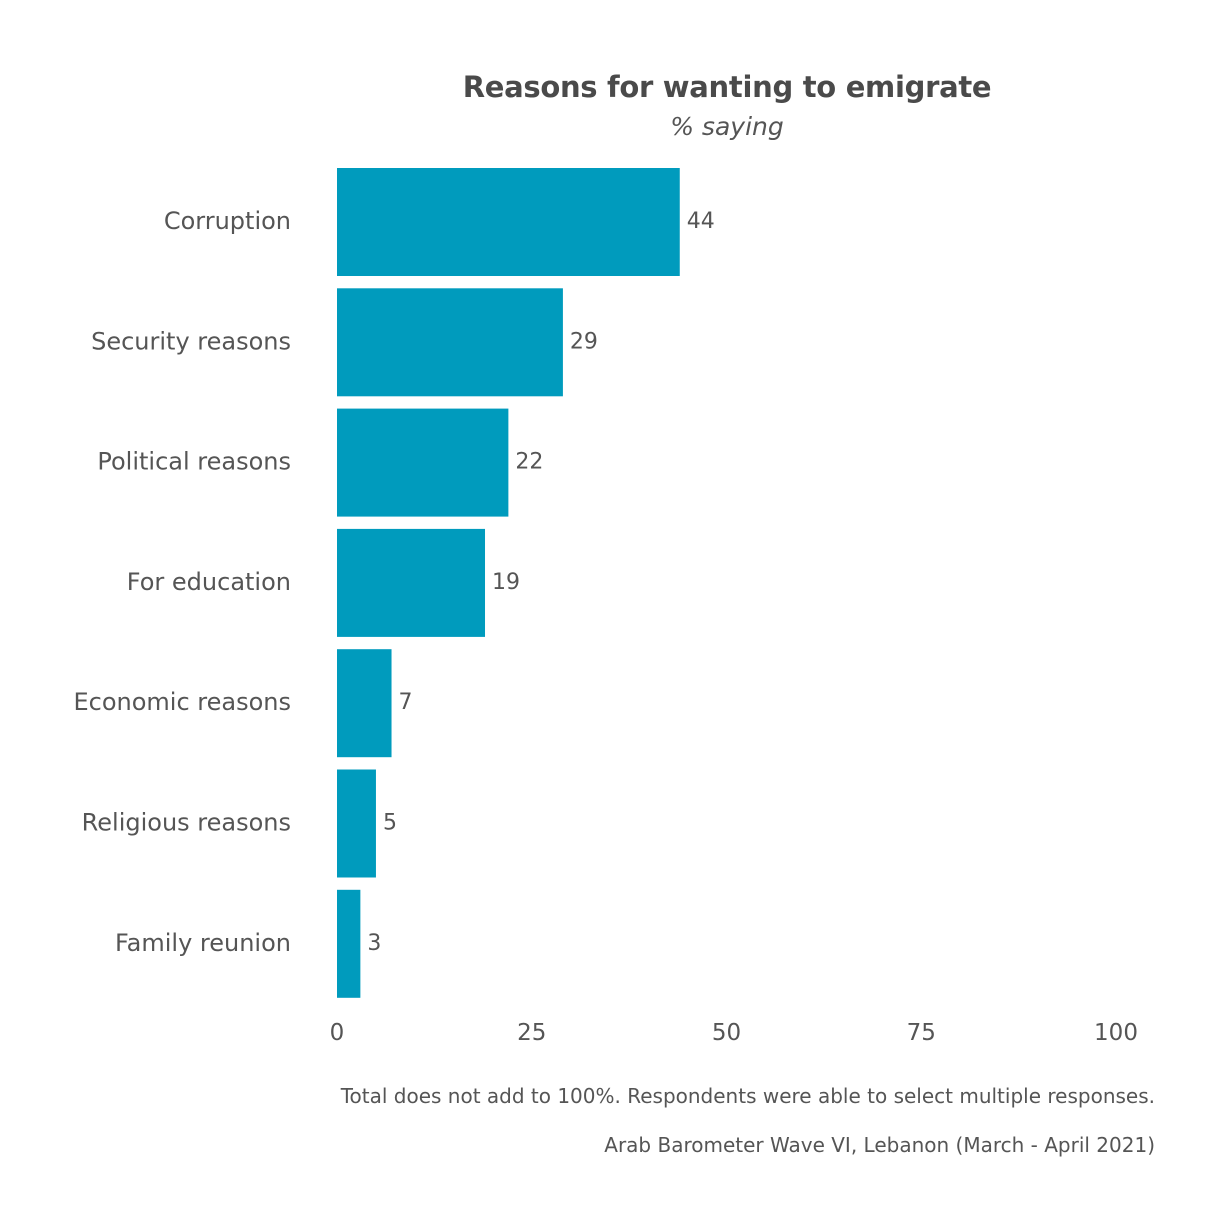 This screenshot has height=1230, width=1230. What do you see at coordinates (209, 582) in the screenshot?
I see `category-label: For education` at bounding box center [209, 582].